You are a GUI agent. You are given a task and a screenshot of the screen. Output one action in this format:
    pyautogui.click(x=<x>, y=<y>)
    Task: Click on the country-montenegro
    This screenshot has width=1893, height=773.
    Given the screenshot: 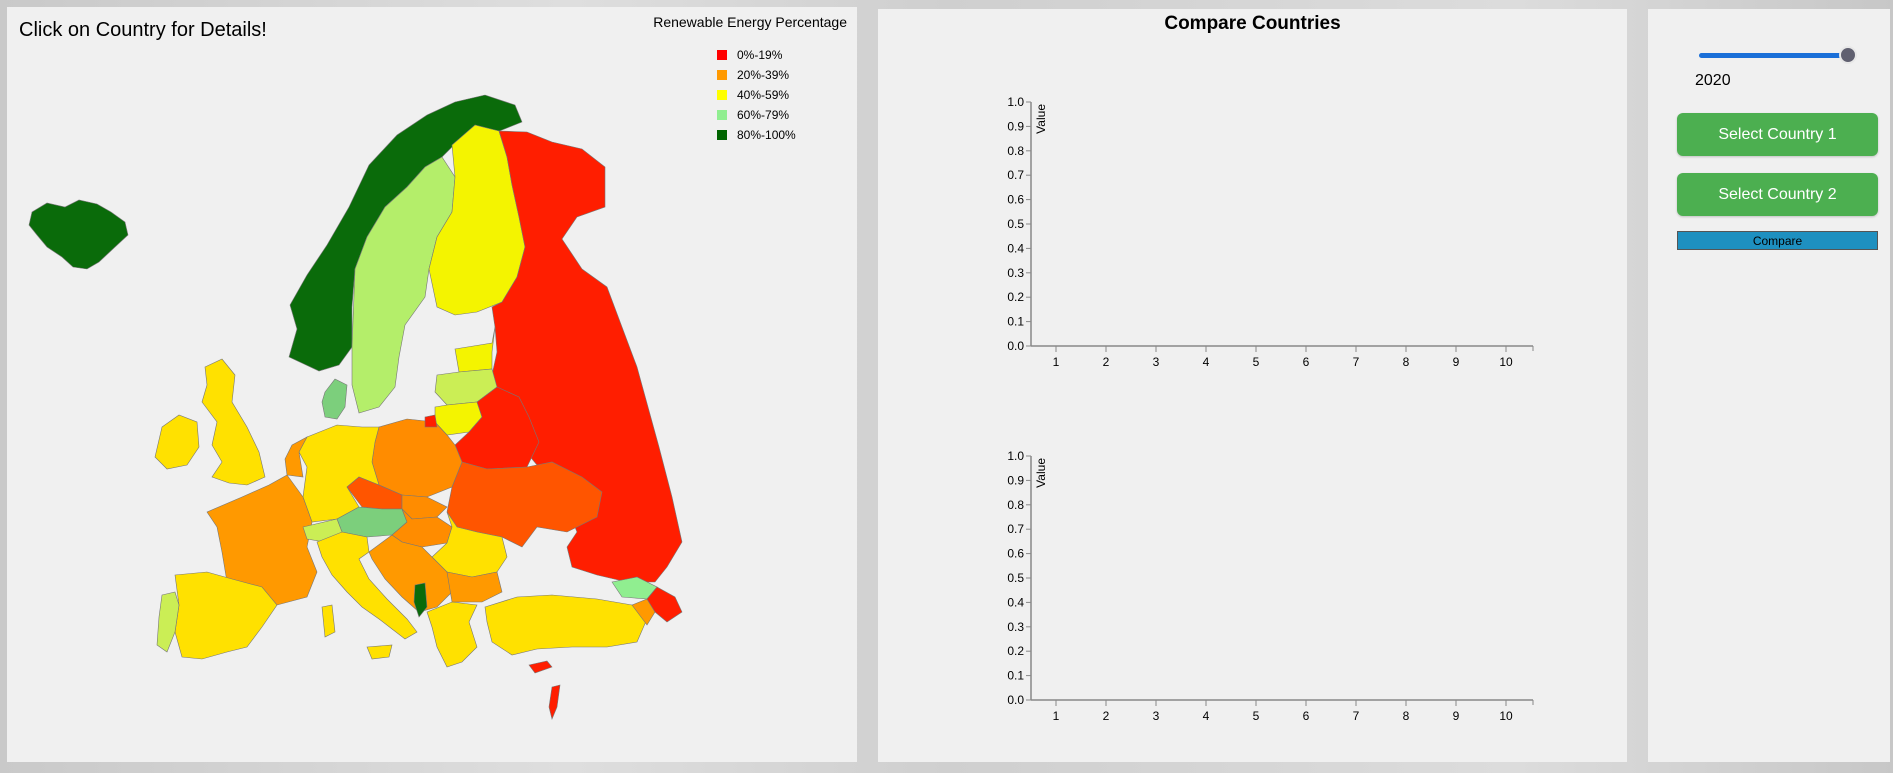 What is the action you would take?
    pyautogui.click(x=420, y=600)
    